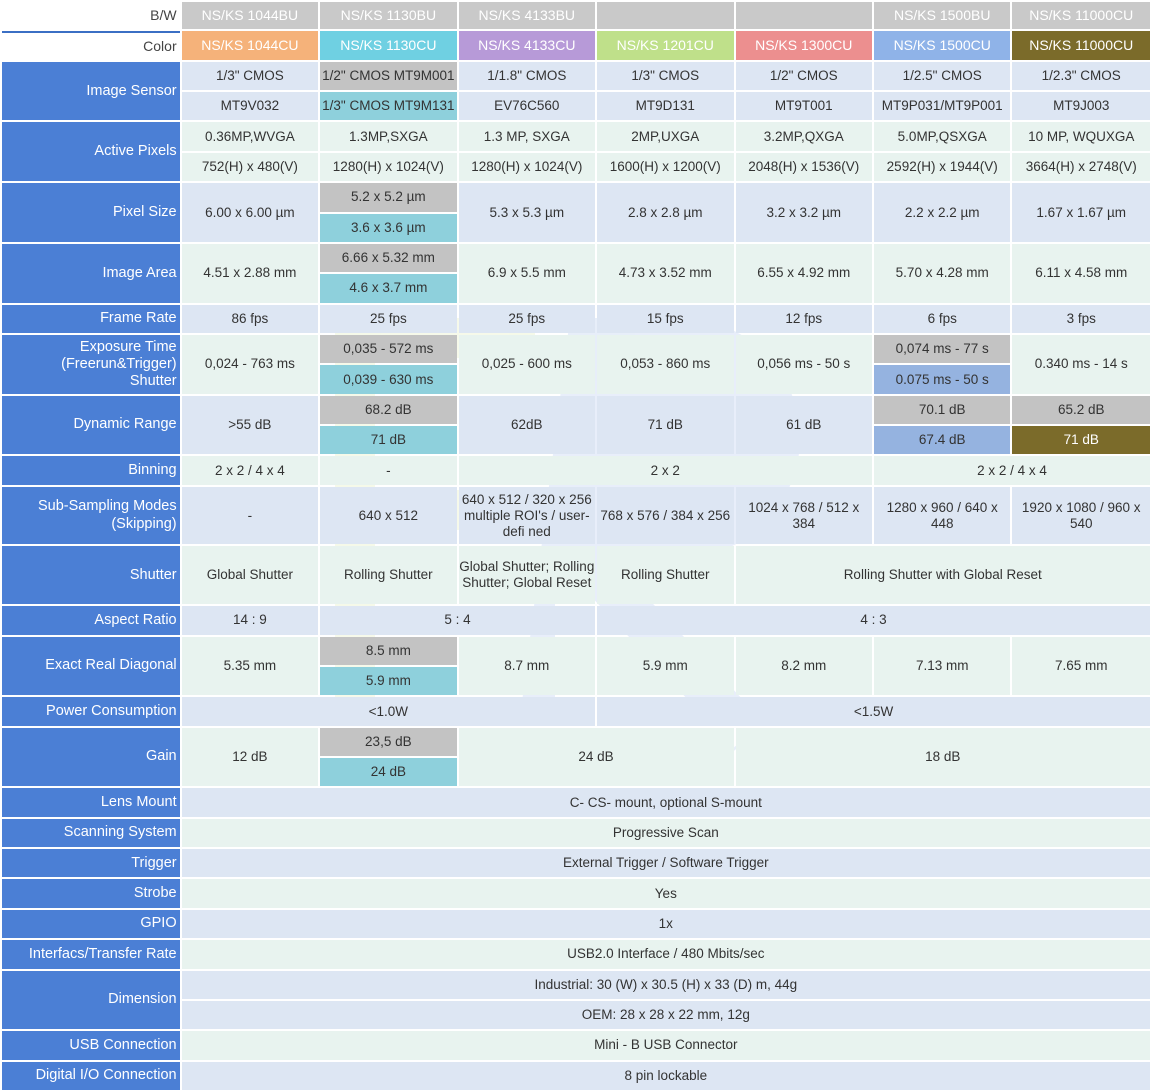 This screenshot has width=1152, height=1092. Describe the element at coordinates (803, 212) in the screenshot. I see `cell: 3.2 x 3.2 µm` at that location.